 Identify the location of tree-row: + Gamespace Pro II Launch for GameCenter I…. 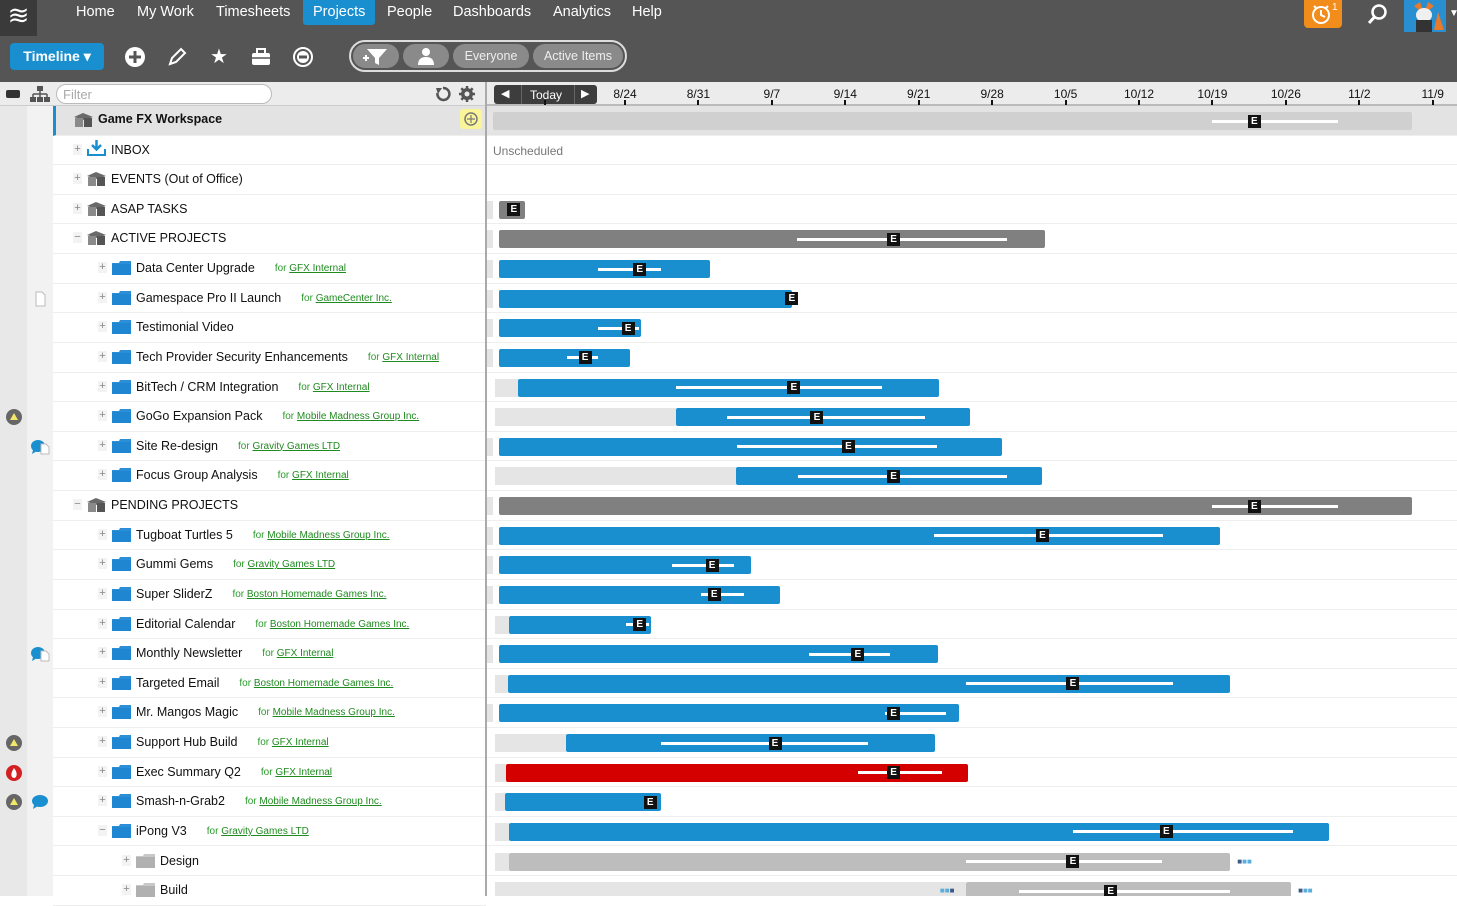
(269, 299).